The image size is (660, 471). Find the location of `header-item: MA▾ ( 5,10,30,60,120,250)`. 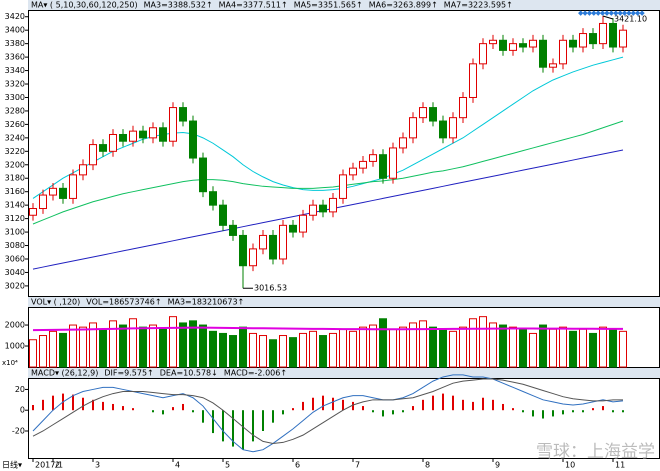

header-item: MA▾ ( 5,10,30,60,120,250) is located at coordinates (84, 5).